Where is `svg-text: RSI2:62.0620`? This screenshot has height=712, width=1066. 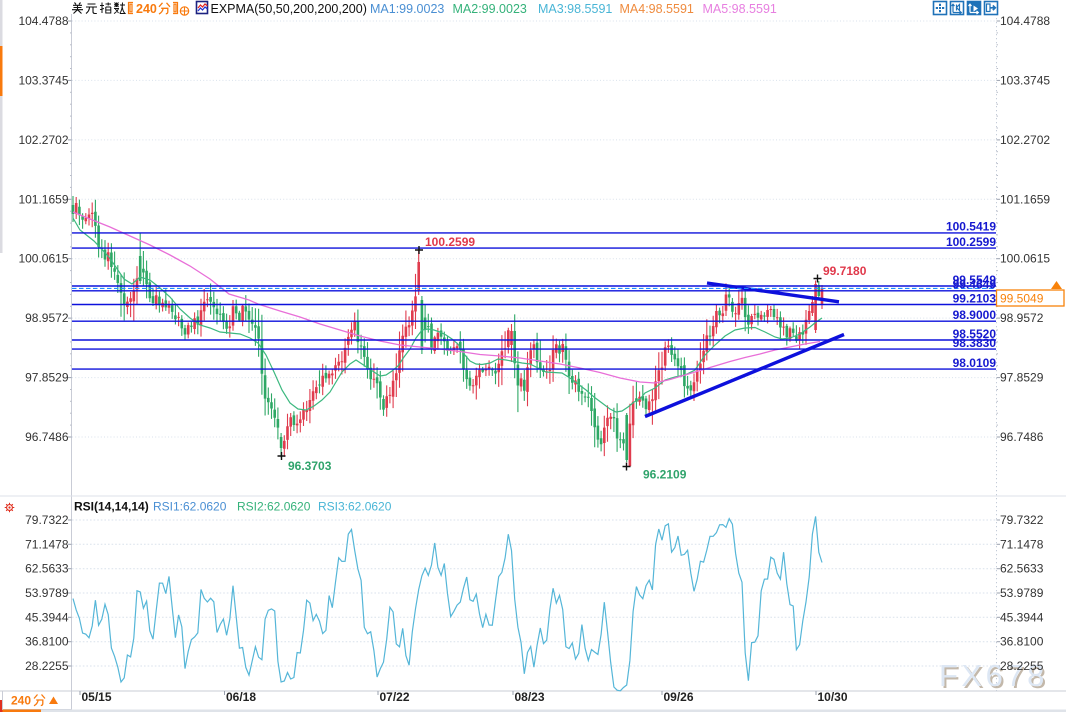 svg-text: RSI2:62.0620 is located at coordinates (274, 507).